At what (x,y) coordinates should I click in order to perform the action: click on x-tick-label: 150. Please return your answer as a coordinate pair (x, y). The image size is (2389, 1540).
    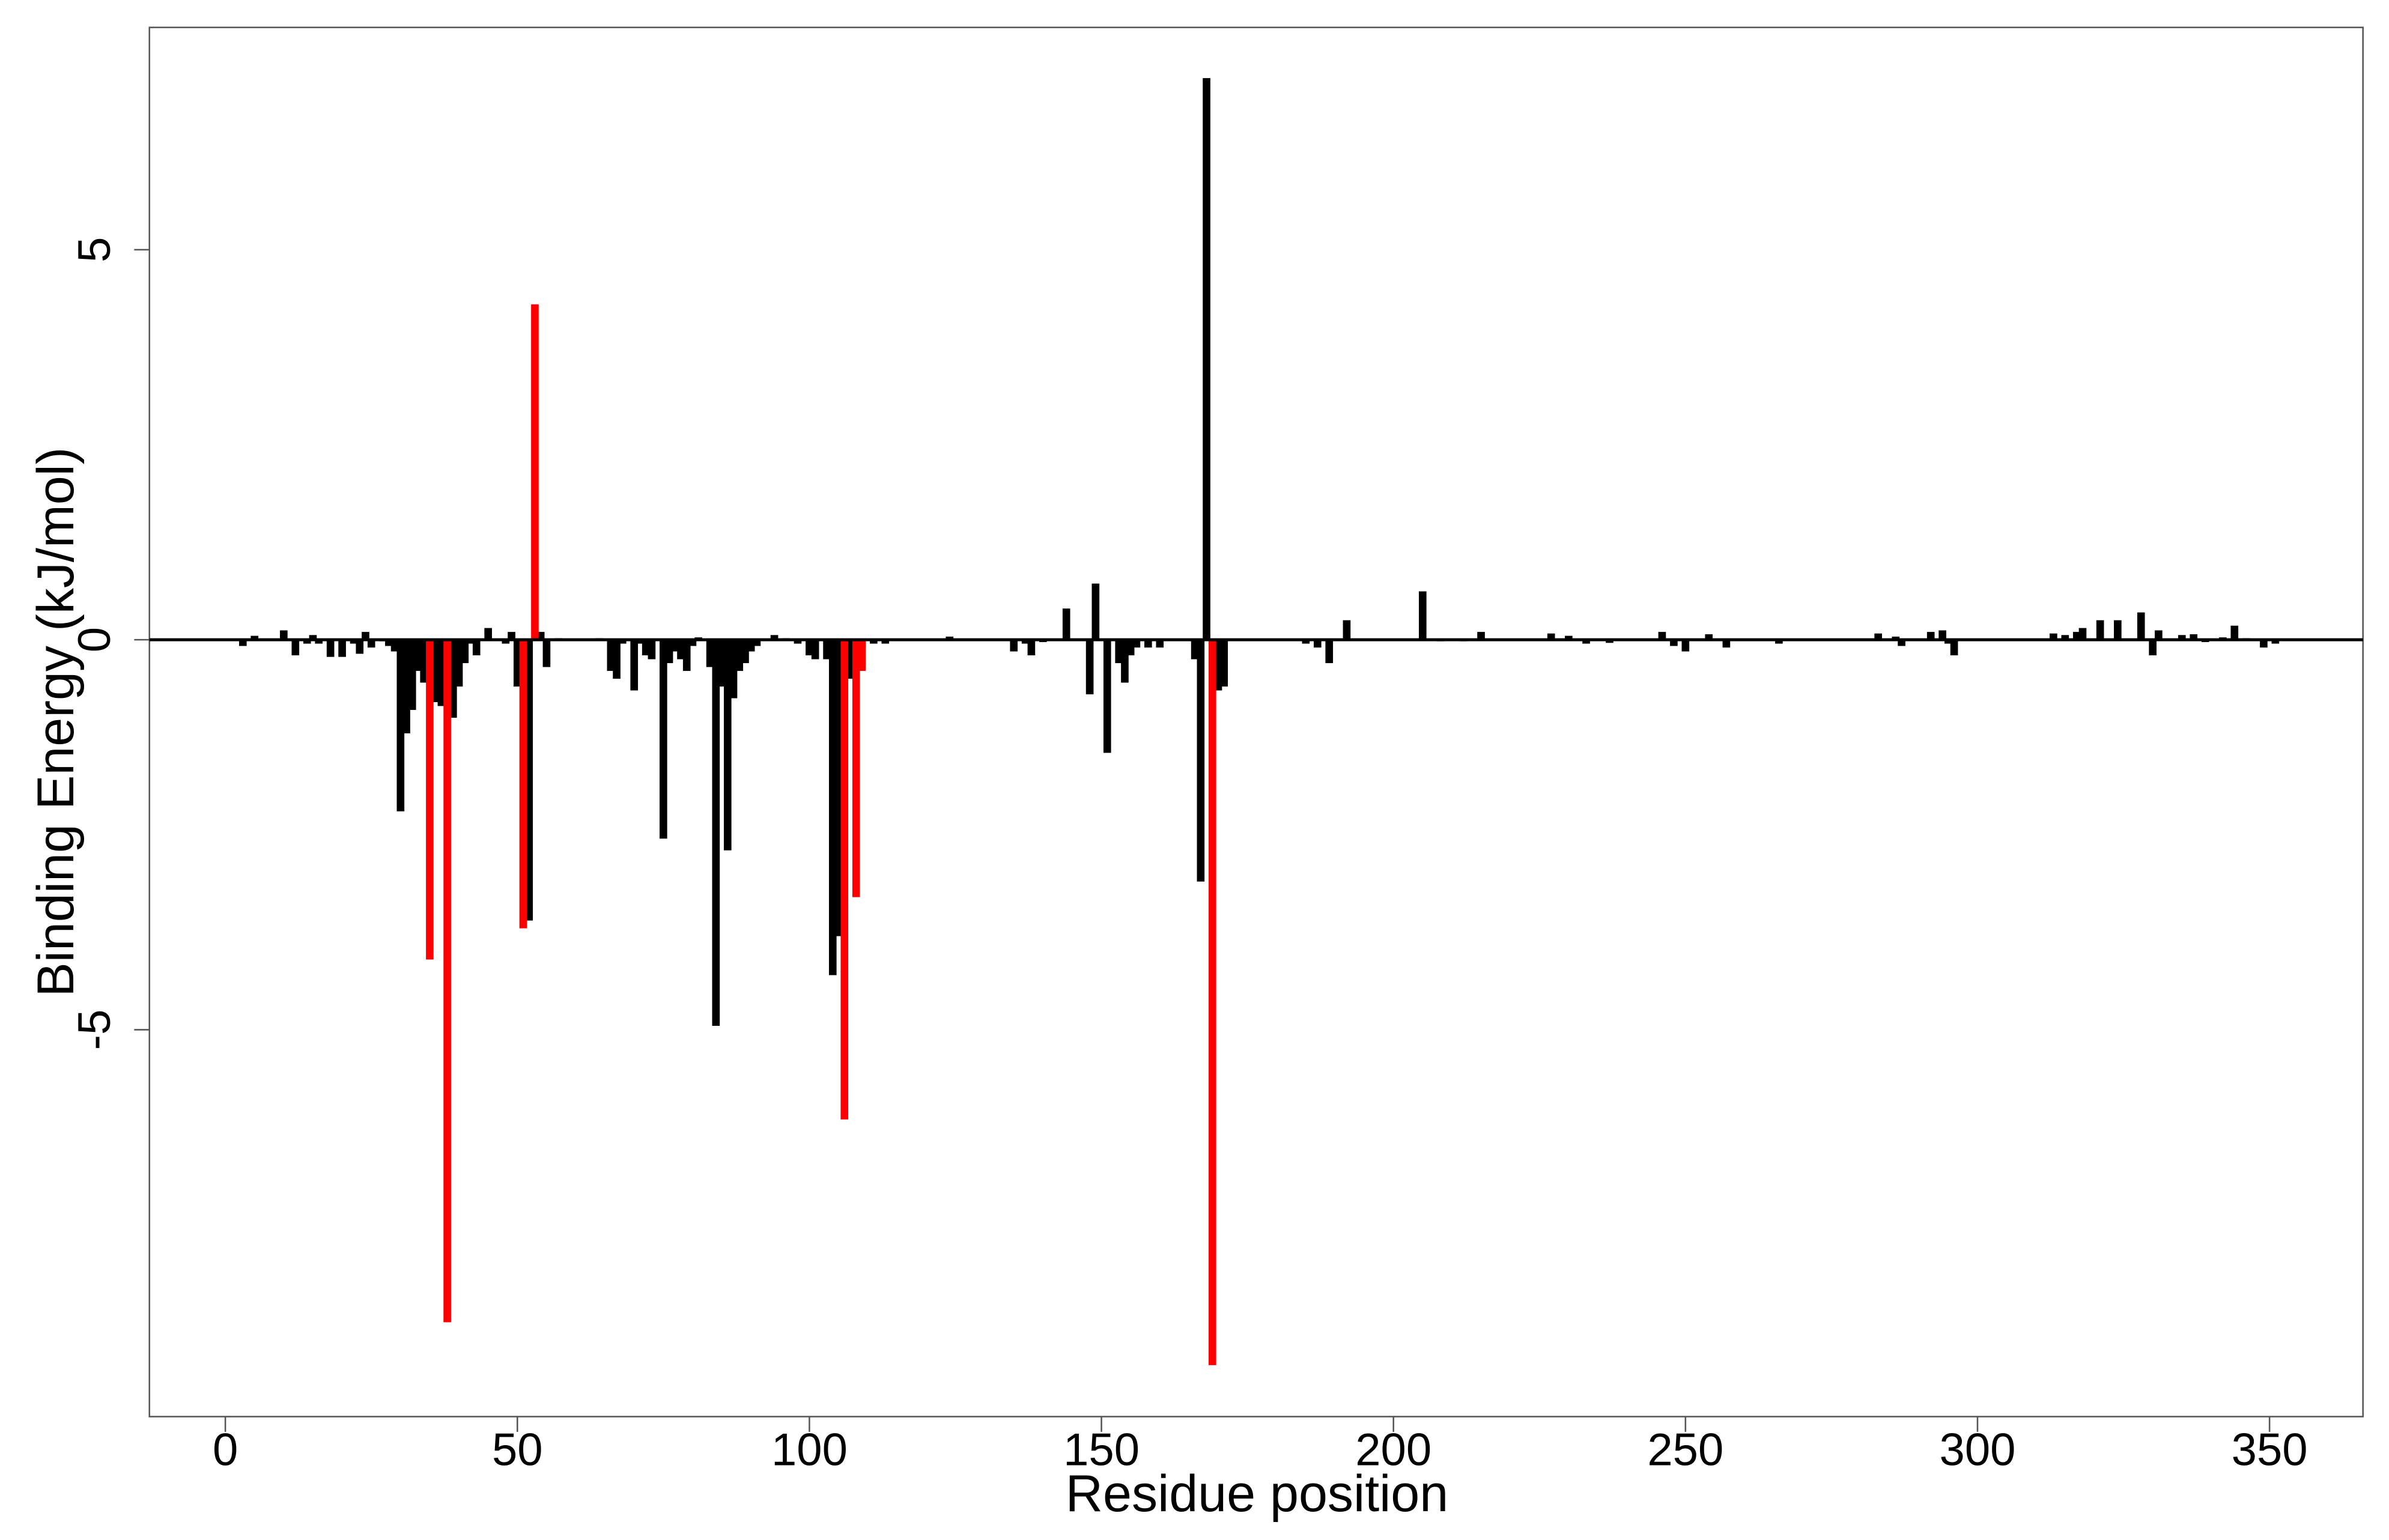
    Looking at the image, I should click on (1101, 1450).